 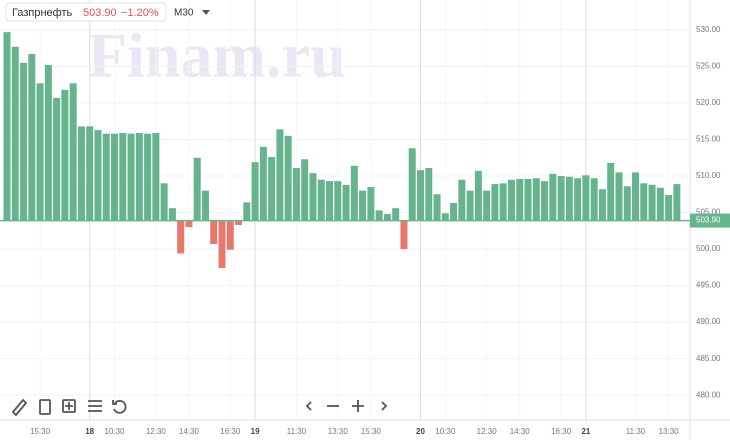 I want to click on y-tick-label: 530.00, so click(x=708, y=29).